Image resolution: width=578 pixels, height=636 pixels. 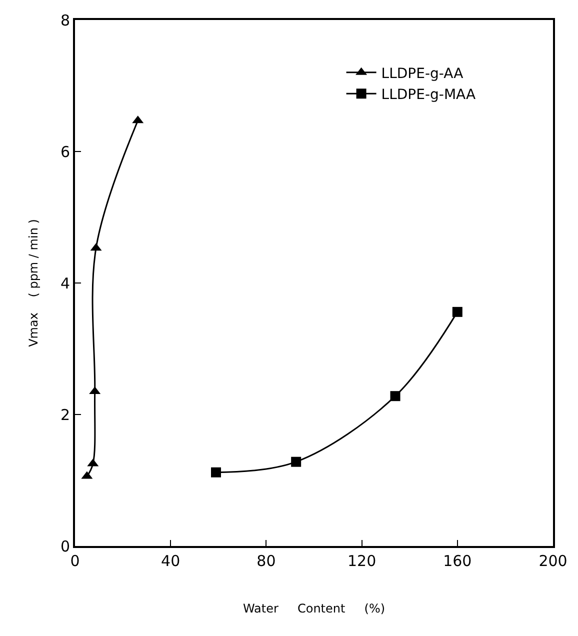 I want to click on x-tick-label: 80, so click(x=266, y=561).